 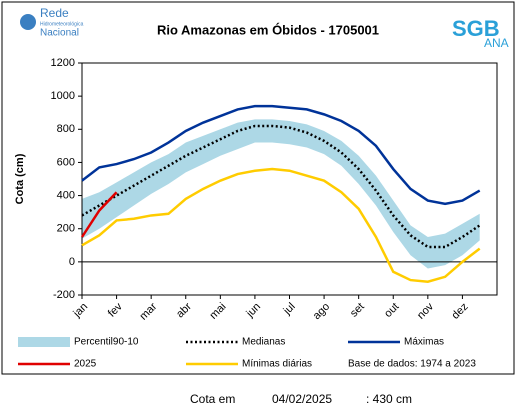 I want to click on legend-label: Percentil90-10, so click(x=106, y=342).